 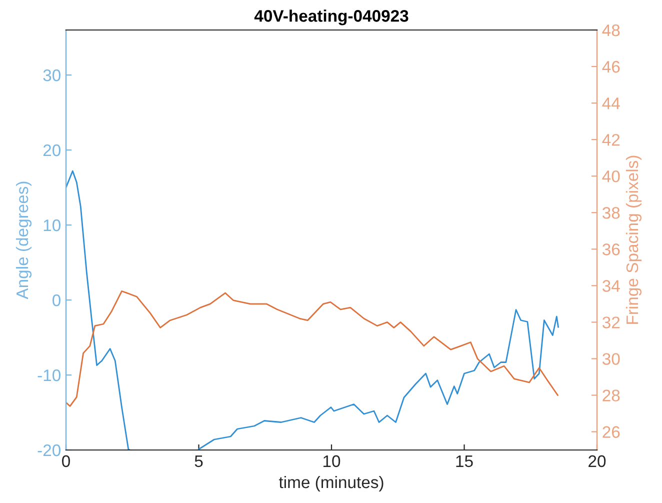 I want to click on x-tick-label: 10, so click(x=332, y=461).